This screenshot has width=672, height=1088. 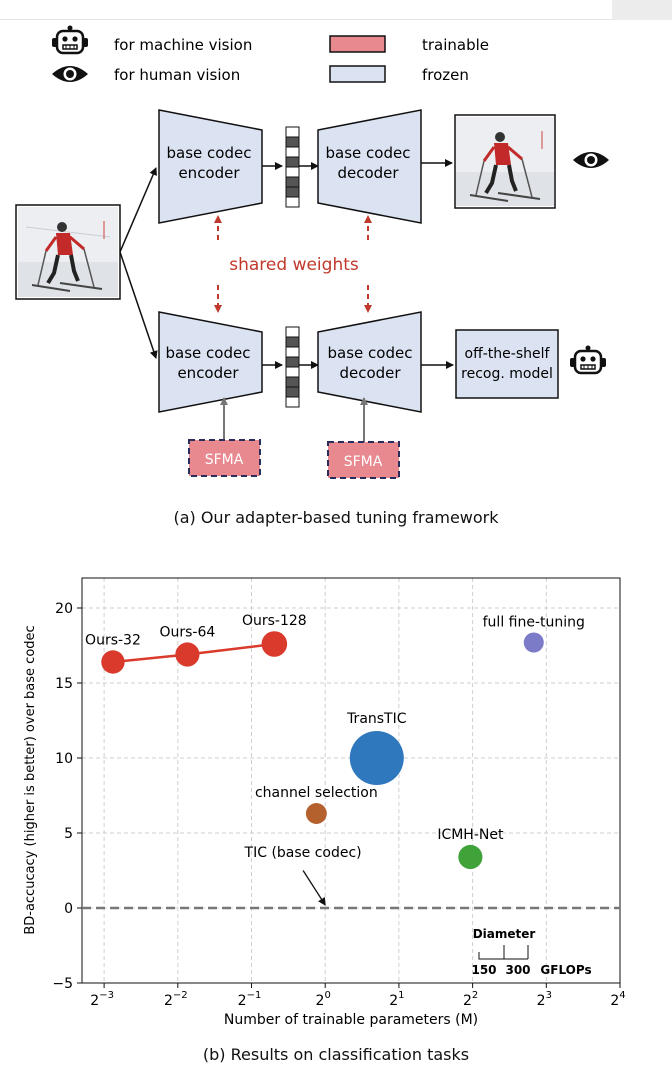 I want to click on top-bar-divider, so click(x=306, y=19).